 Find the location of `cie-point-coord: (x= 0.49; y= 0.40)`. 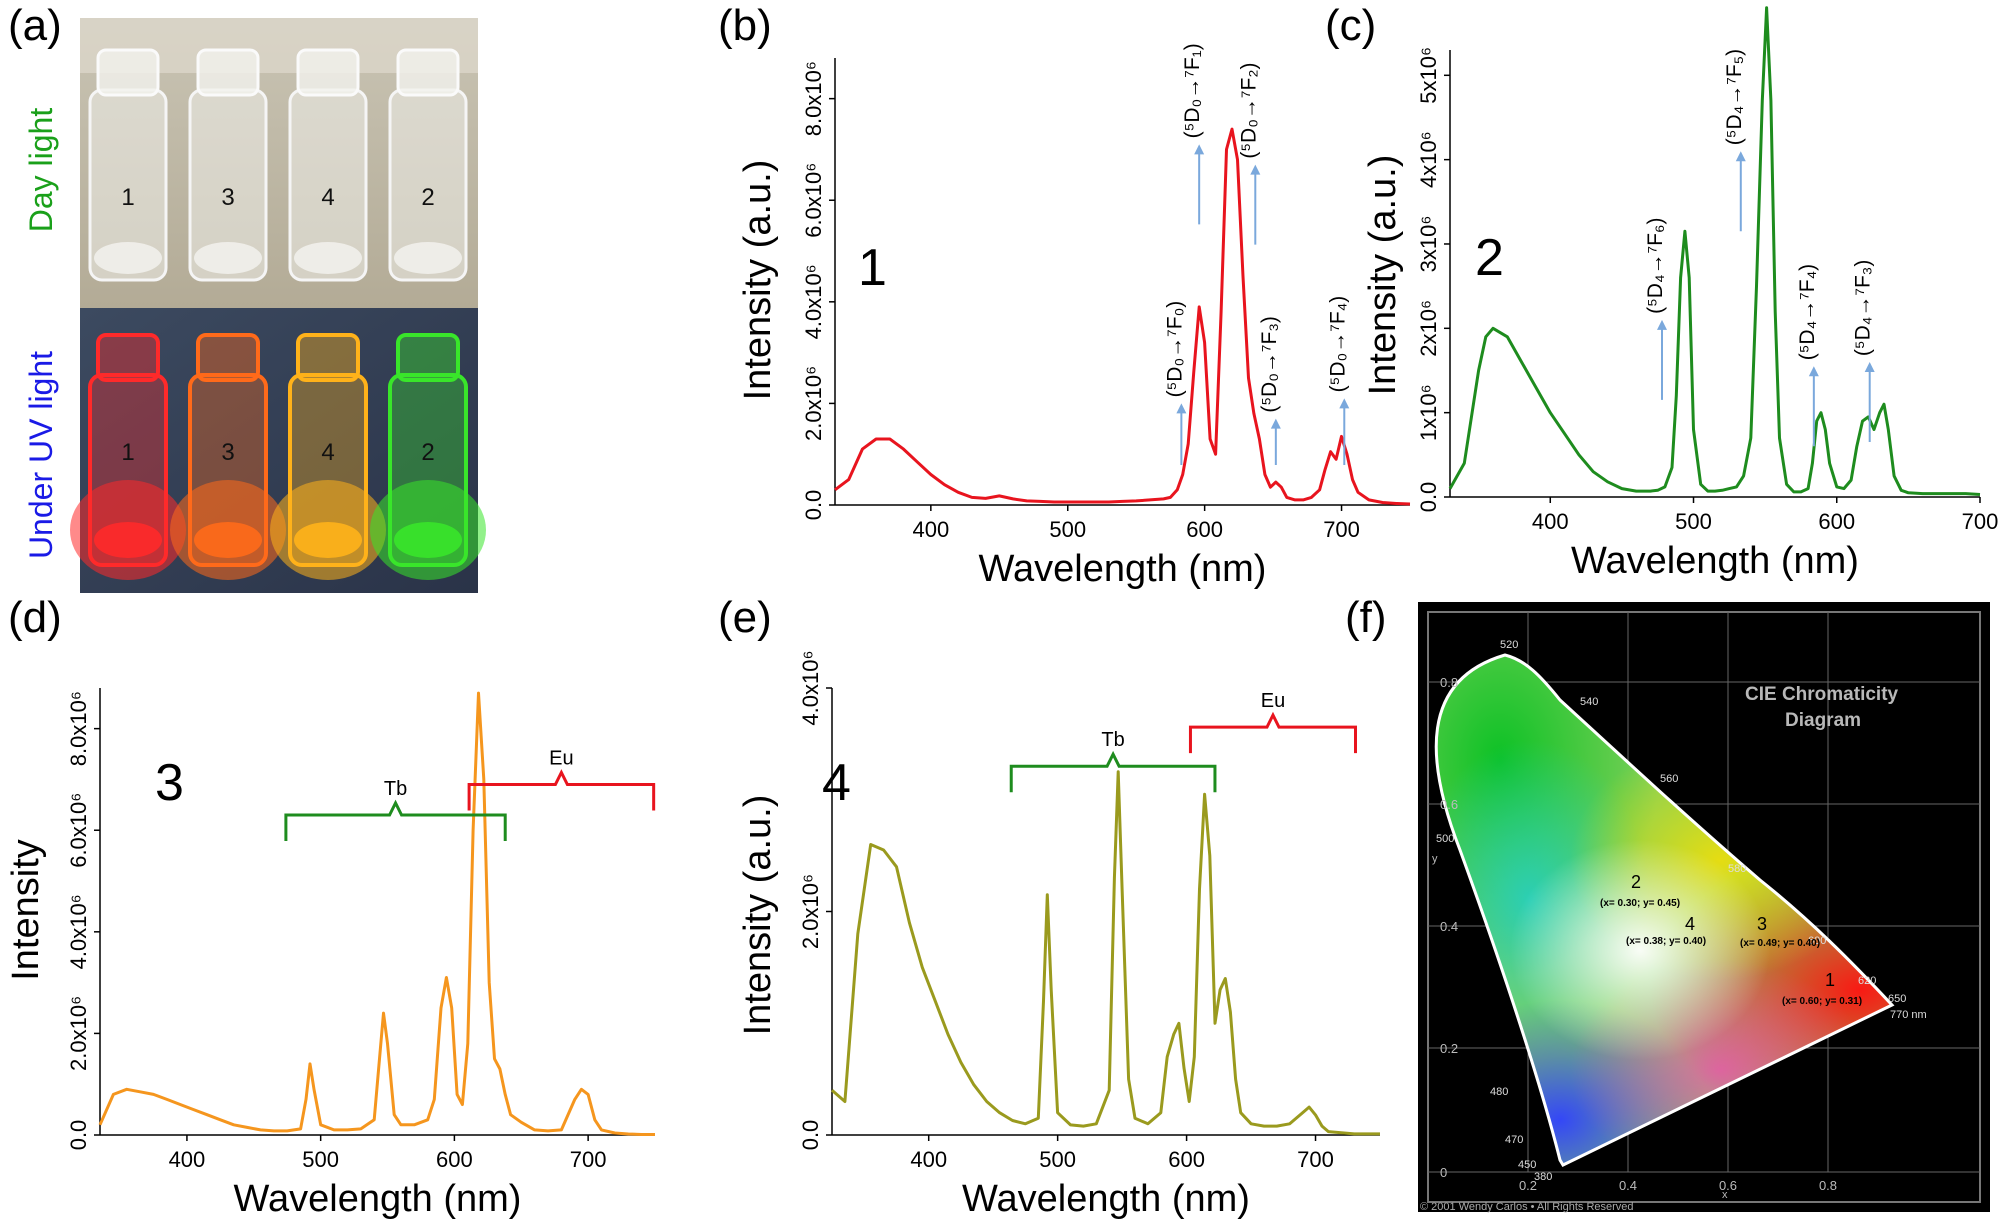

cie-point-coord: (x= 0.49; y= 0.40) is located at coordinates (1780, 943).